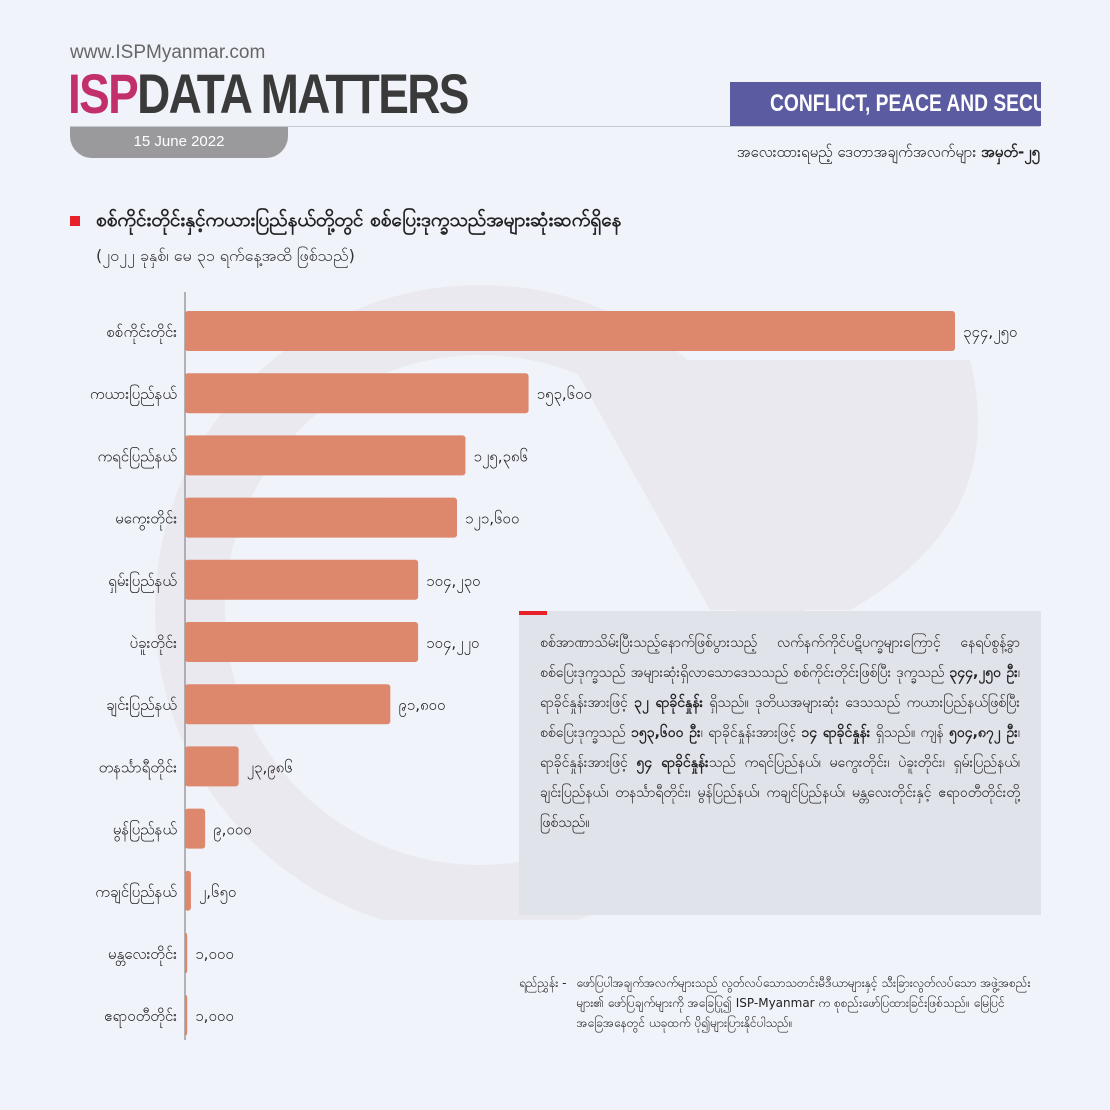  I want to click on summary-accent, so click(533, 613).